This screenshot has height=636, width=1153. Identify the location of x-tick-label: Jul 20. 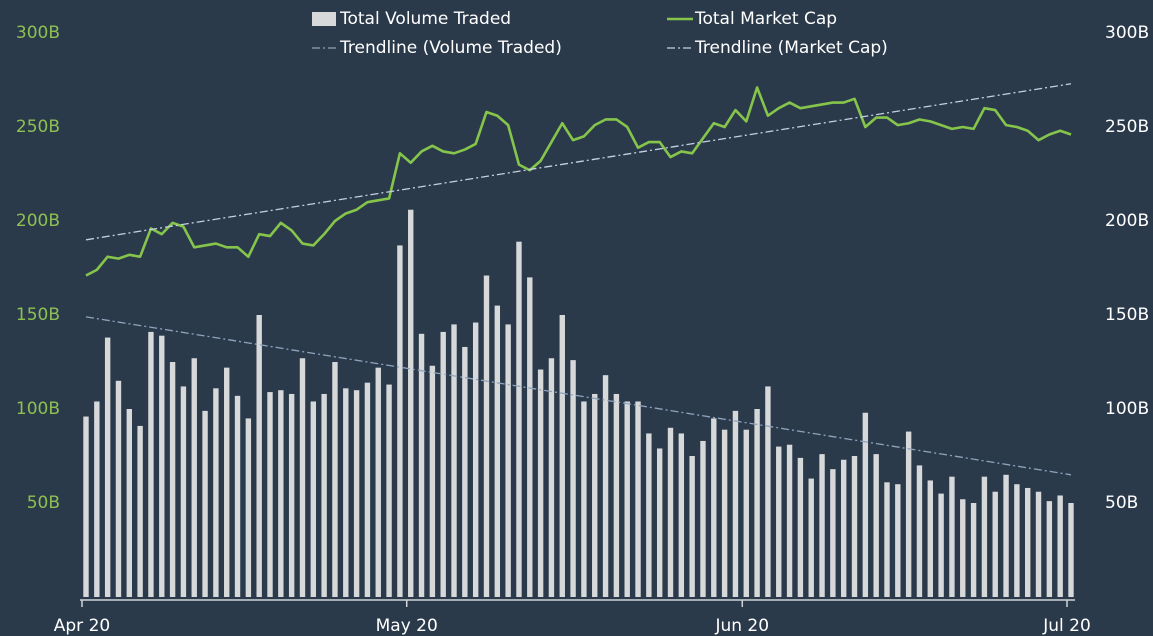
(1066, 626).